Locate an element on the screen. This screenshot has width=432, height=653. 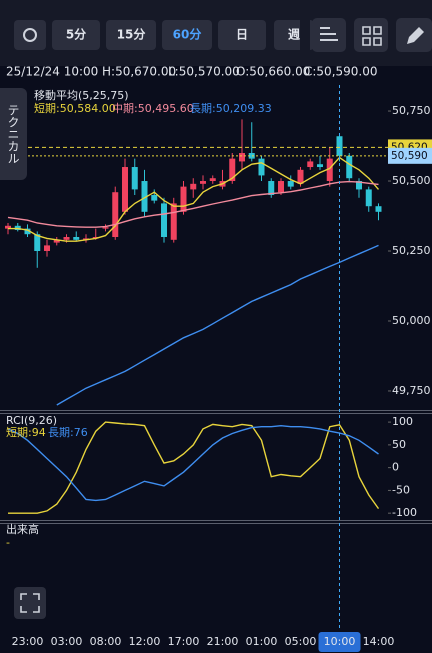
legend-title: 移動平均(5,25,75) is located at coordinates (81, 95).